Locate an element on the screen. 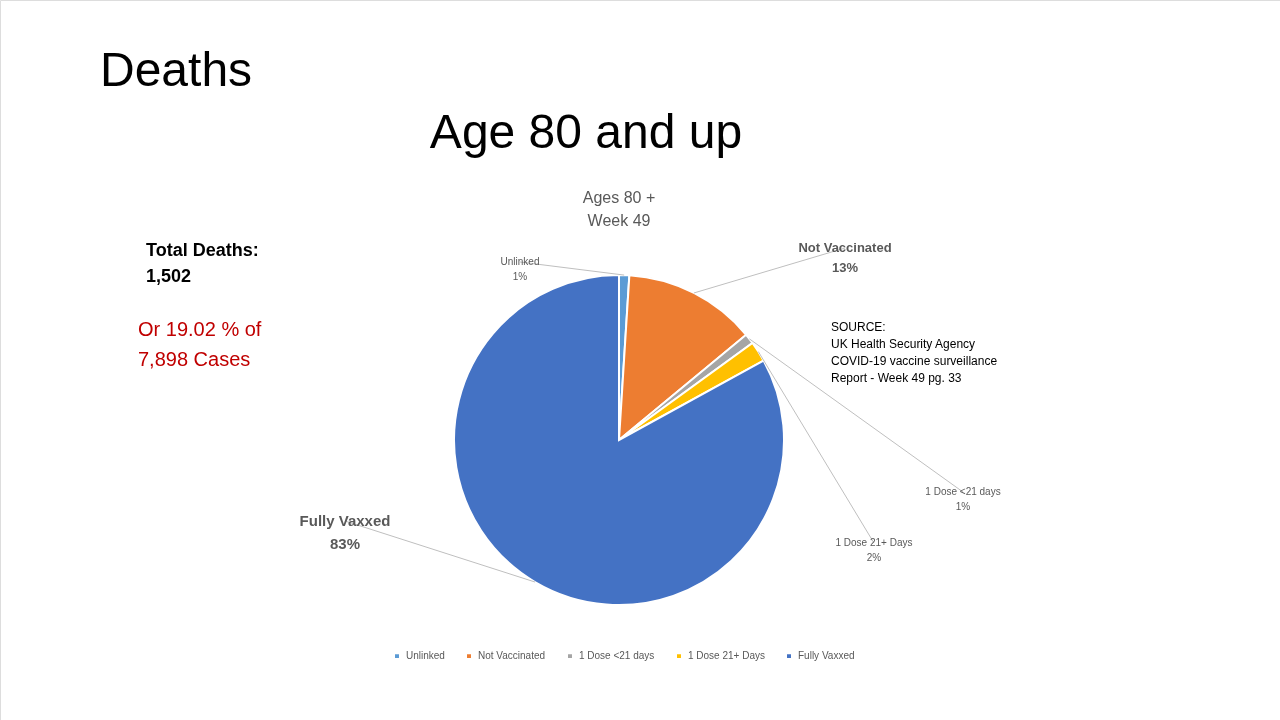 This screenshot has height=720, width=1280. text: Total Deaths: 1,502 is located at coordinates (202, 263).